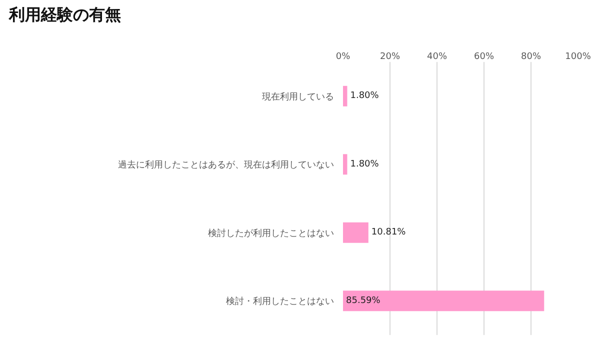 This screenshot has height=353, width=600. I want to click on y-tick-label: 過去に利用したことはあるが、現在は利用していない, so click(226, 165).